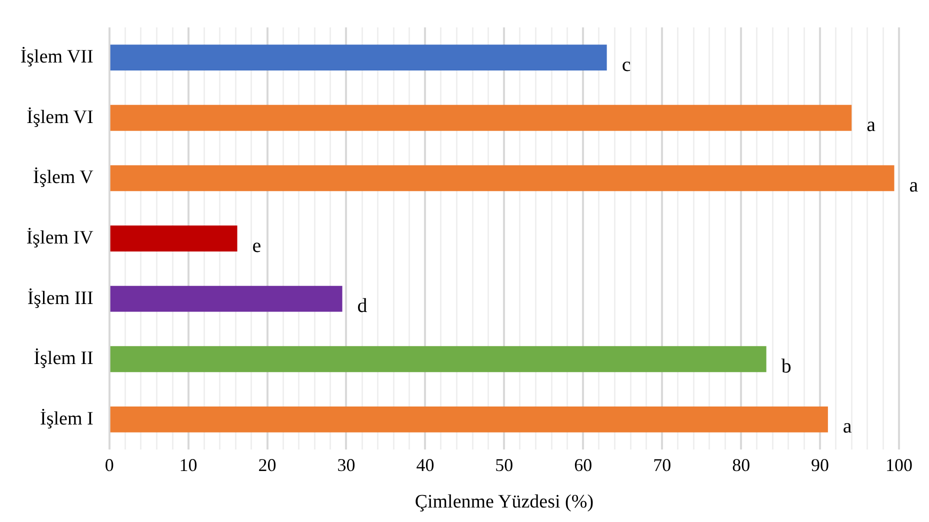 This screenshot has width=929, height=522. Describe the element at coordinates (60, 117) in the screenshot. I see `y-tick-label: İşlem VI` at that location.